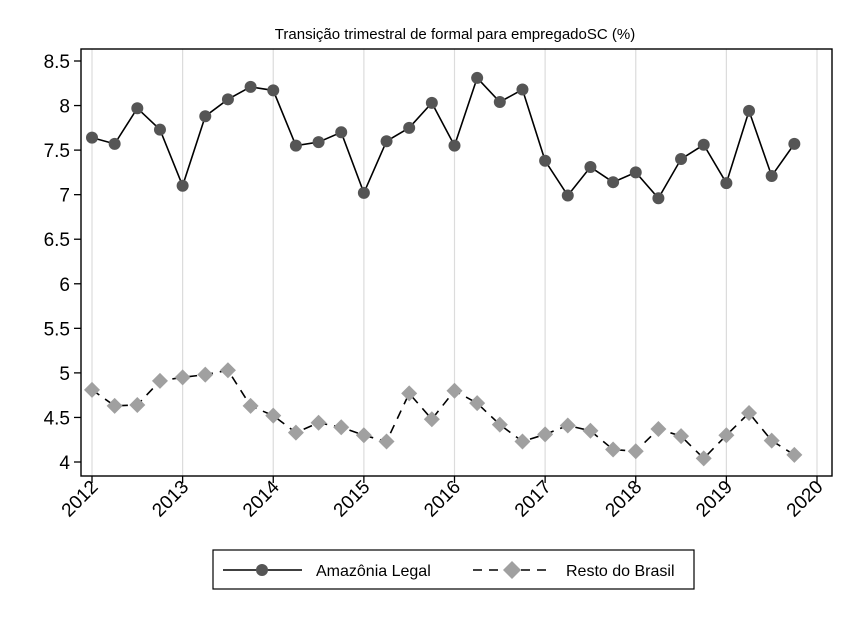  Describe the element at coordinates (64, 107) in the screenshot. I see `y-tick-label: 8` at that location.